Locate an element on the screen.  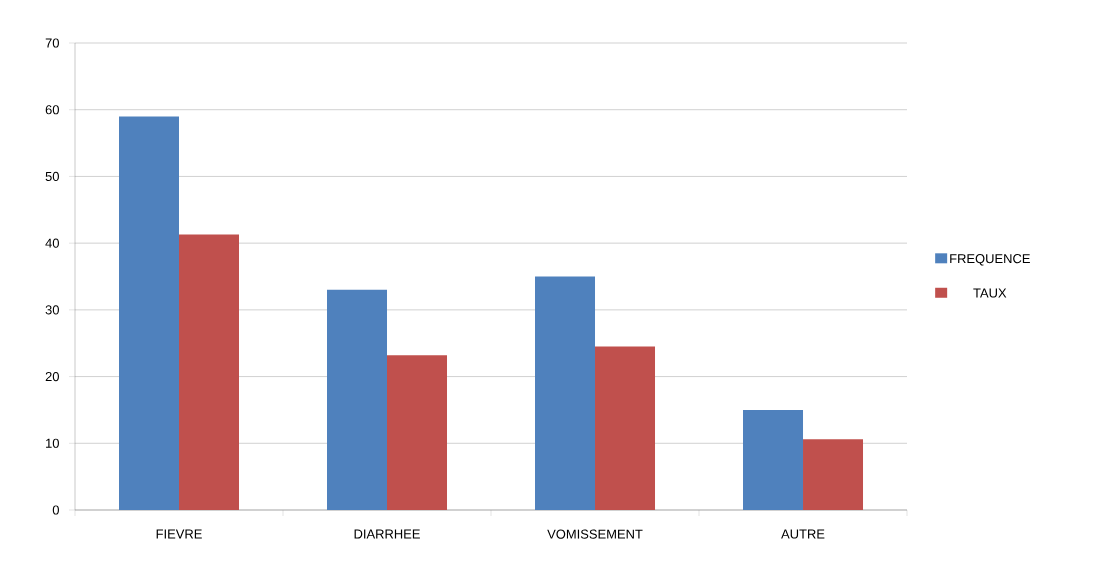
y-tick-label: 50 is located at coordinates (52, 176).